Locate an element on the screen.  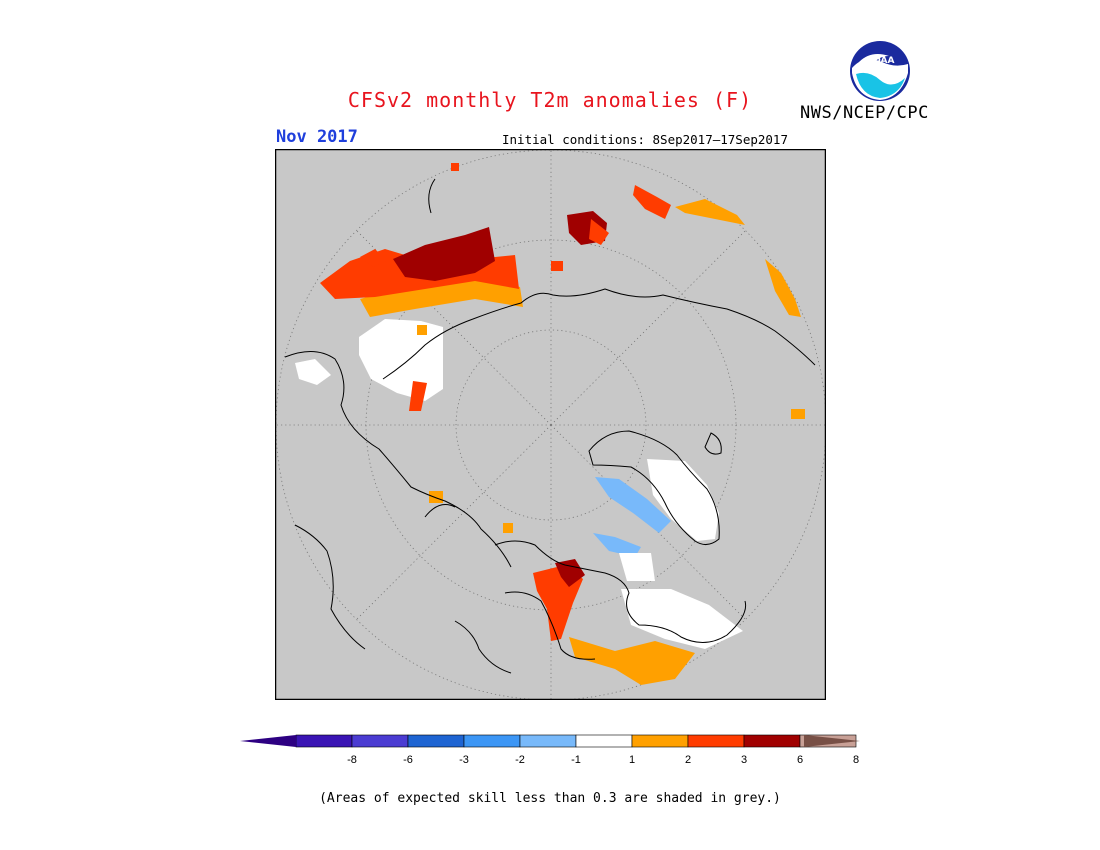
legend-tick-label: -6 is located at coordinates (408, 760).